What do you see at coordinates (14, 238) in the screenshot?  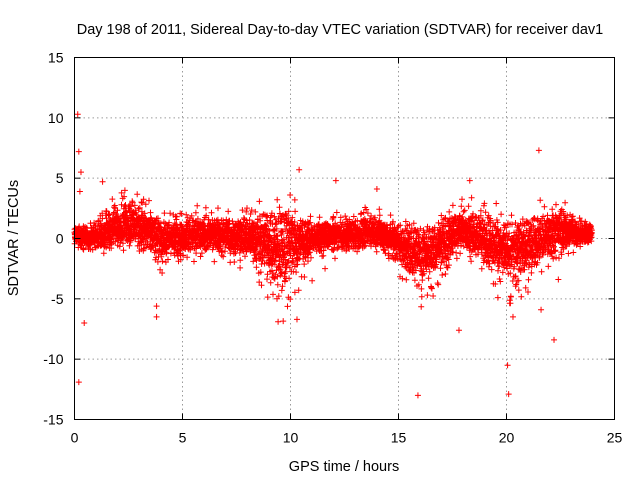 I see `y-axis-label: SDTVAR / TECUs` at bounding box center [14, 238].